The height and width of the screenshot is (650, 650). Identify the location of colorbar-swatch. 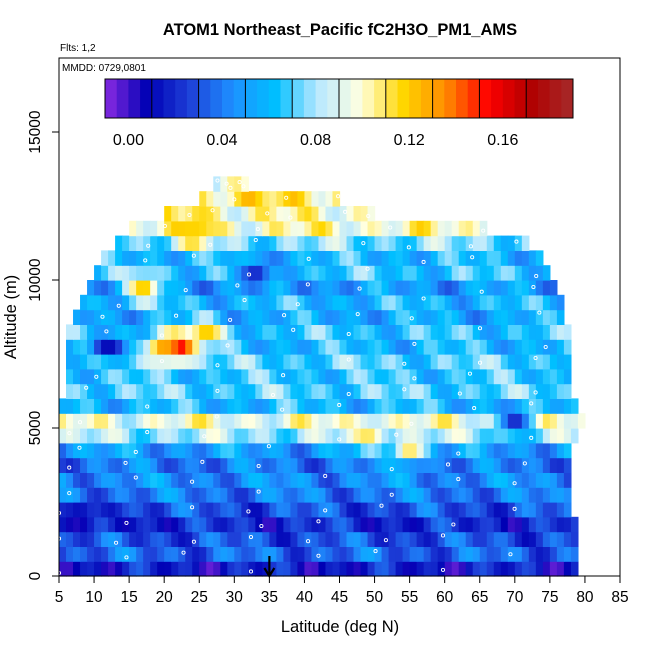
(462, 98).